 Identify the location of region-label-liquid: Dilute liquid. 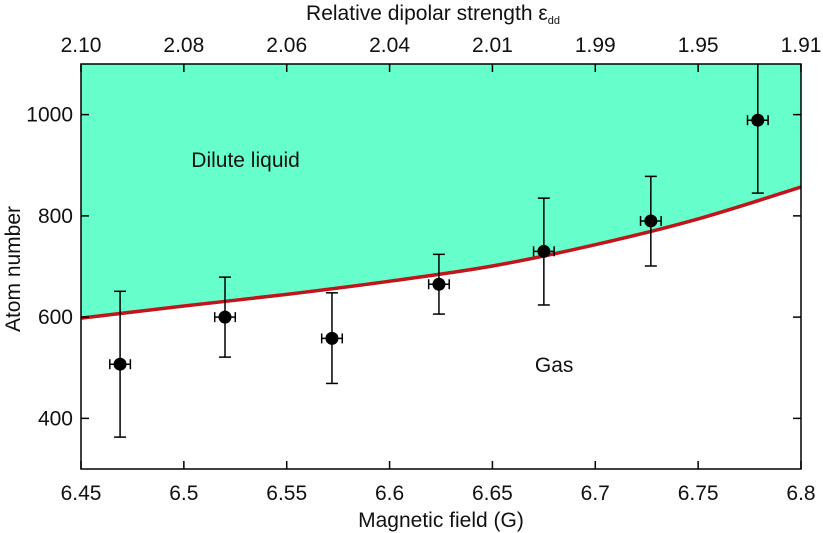
(245, 160).